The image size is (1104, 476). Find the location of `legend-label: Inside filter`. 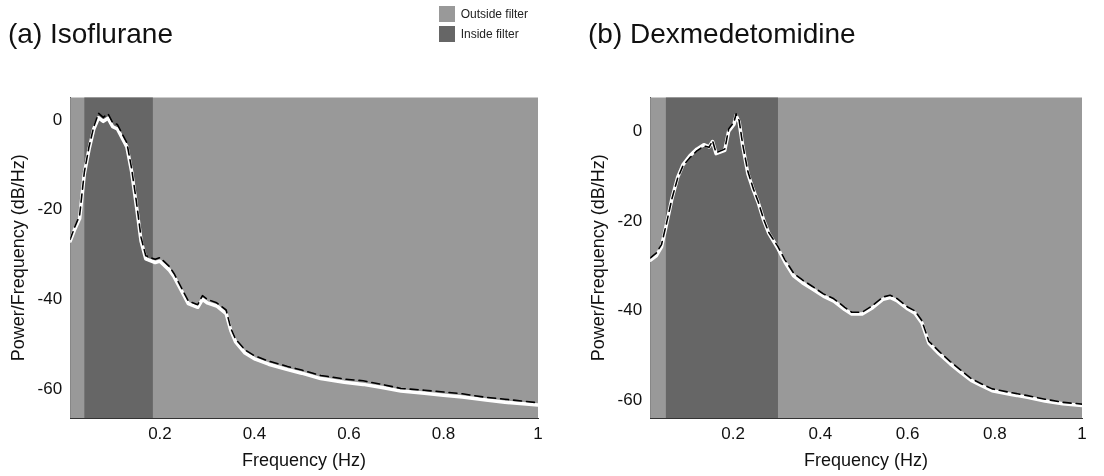

legend-label: Inside filter is located at coordinates (489, 34).